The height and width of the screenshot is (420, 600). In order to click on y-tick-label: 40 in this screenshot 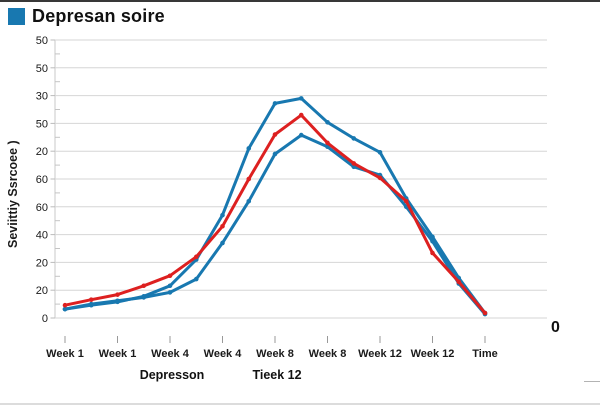, I will do `click(42, 236)`.